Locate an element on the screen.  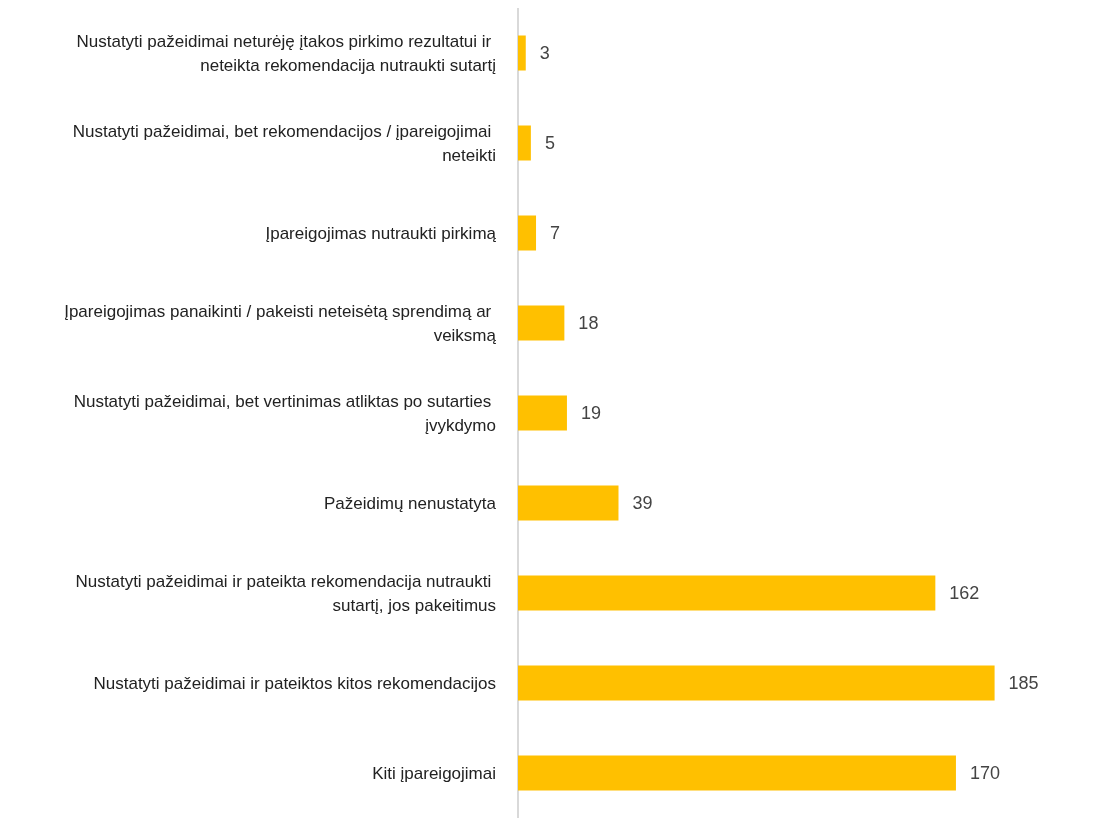
y-tick-label: Nustatyti pažeidimai, bet rekomendacijos / įpareigojimai neteikti is located at coordinates (284, 143).